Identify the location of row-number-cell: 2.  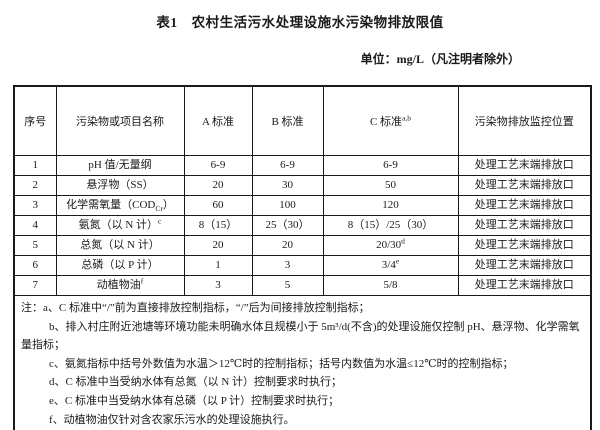
(35, 185).